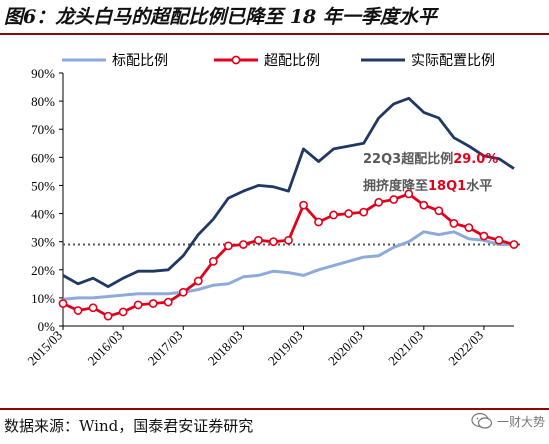 This screenshot has width=549, height=444. Describe the element at coordinates (140, 61) in the screenshot. I see `legend-label-1: 标配比例` at that location.